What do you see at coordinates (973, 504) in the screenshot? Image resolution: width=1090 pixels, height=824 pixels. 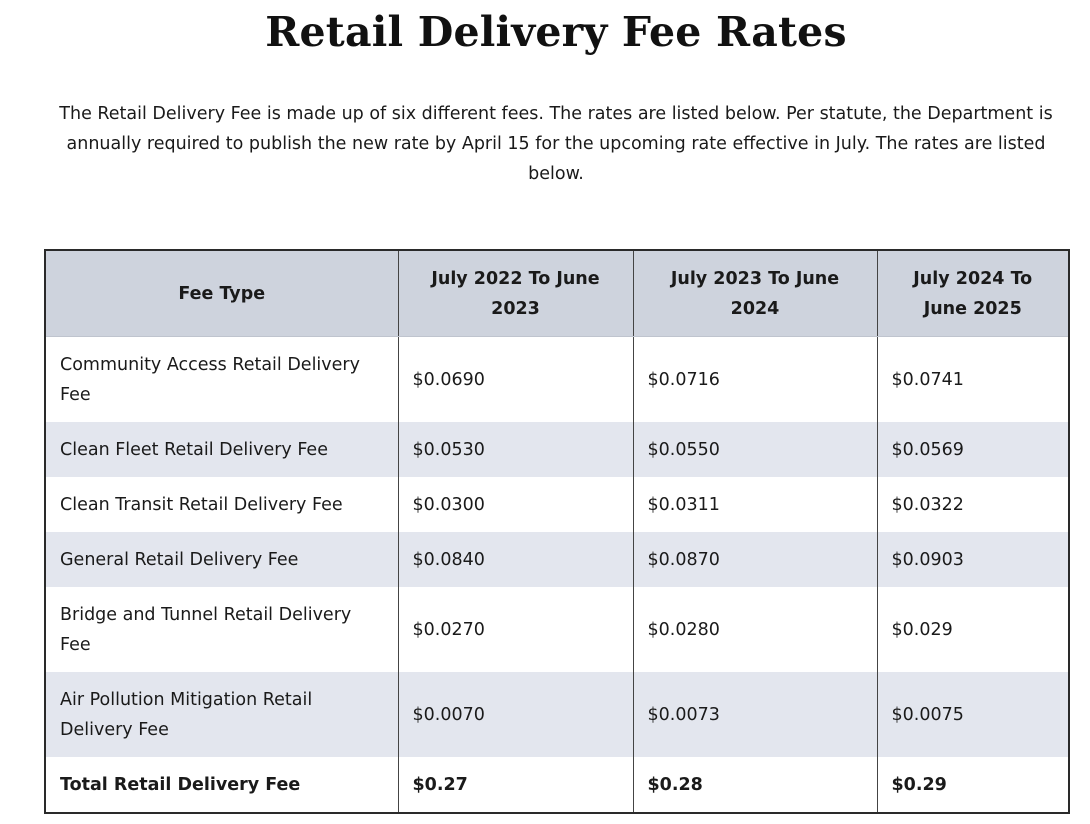 I see `rate-cell: $0.0322` at bounding box center [973, 504].